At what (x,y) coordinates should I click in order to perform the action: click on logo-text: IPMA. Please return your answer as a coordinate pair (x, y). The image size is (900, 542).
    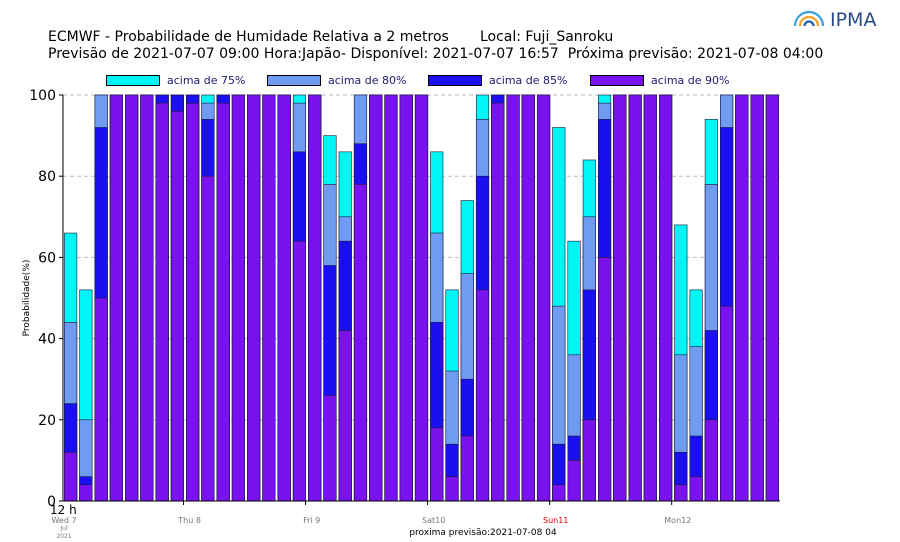
    Looking at the image, I should click on (853, 19).